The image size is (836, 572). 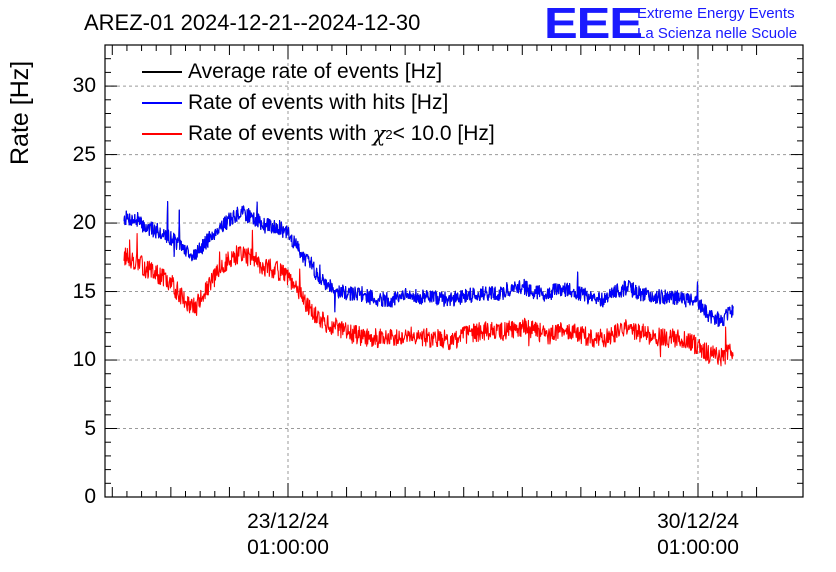 I want to click on y-tick-label: 5, so click(x=90, y=428).